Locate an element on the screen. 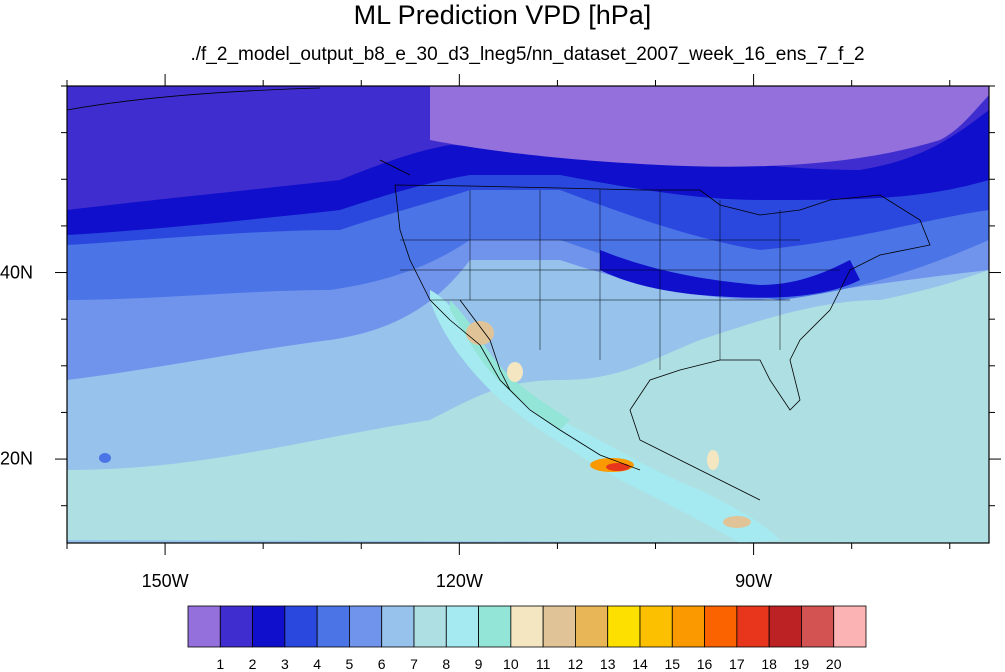 The height and width of the screenshot is (672, 1005). field-hotspot-11c is located at coordinates (713, 460).